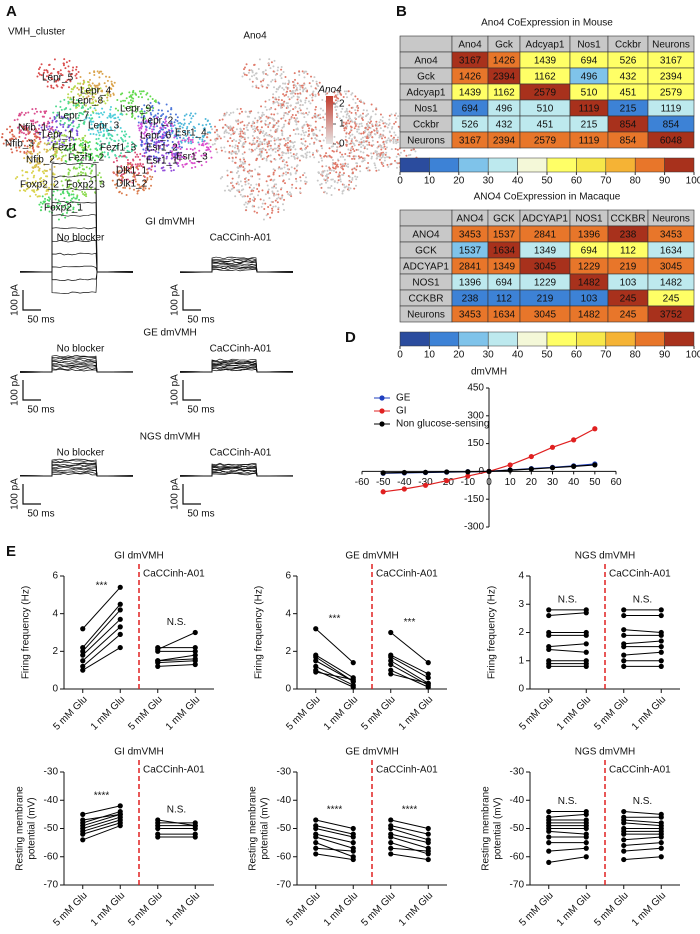 This screenshot has width=700, height=934. What do you see at coordinates (303, 713) in the screenshot?
I see `x-tick-label: 5 mM Glu` at bounding box center [303, 713].